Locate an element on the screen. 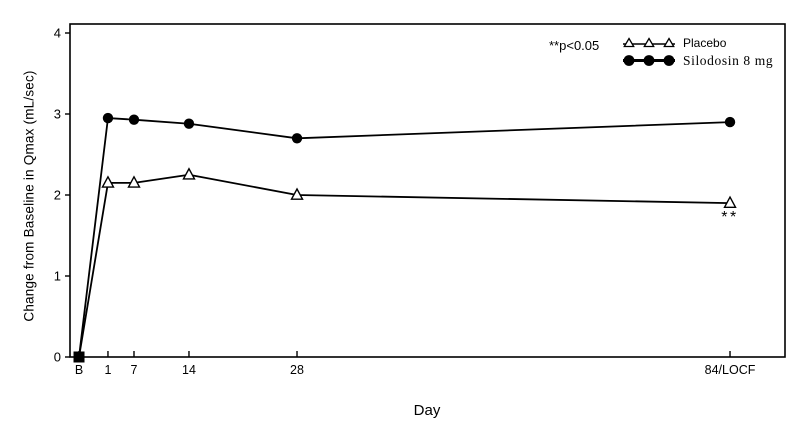 This screenshot has height=434, width=811. legend-entries: Placebo Silodosin 8 mg is located at coordinates (696, 52).